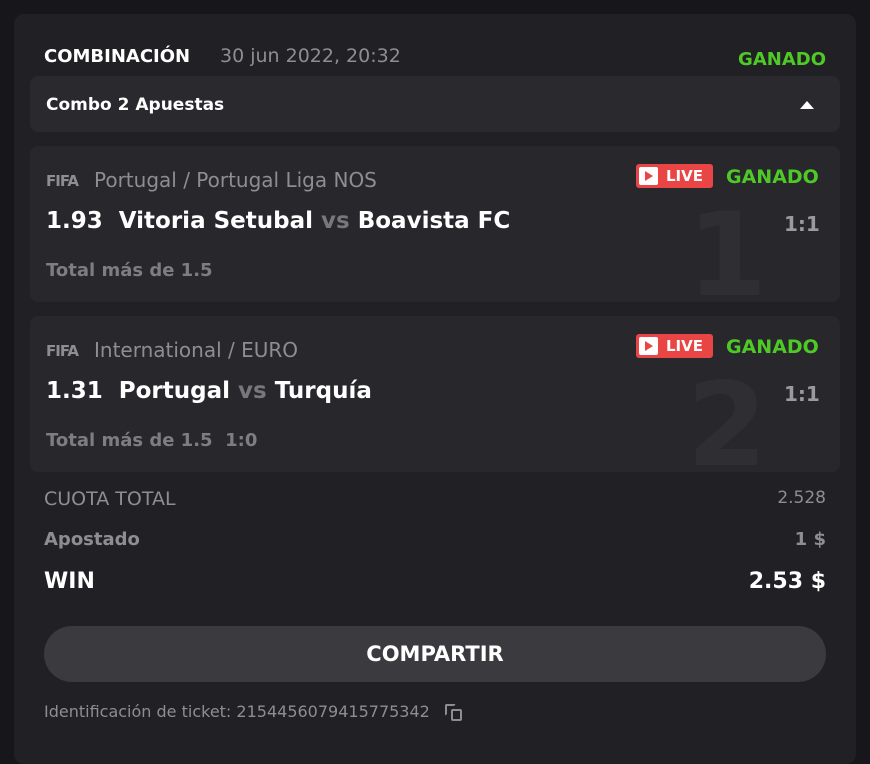  What do you see at coordinates (310, 56) in the screenshot?
I see `bet-date: 30 jun 2022, 20:32` at bounding box center [310, 56].